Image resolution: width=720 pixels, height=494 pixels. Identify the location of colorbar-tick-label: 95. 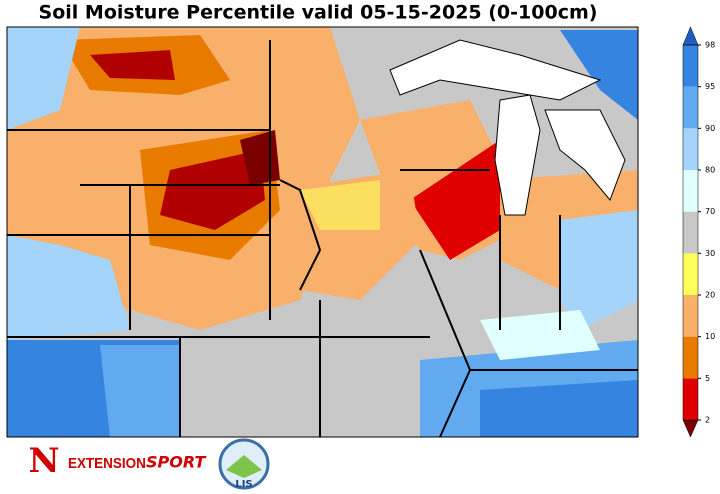
(710, 86).